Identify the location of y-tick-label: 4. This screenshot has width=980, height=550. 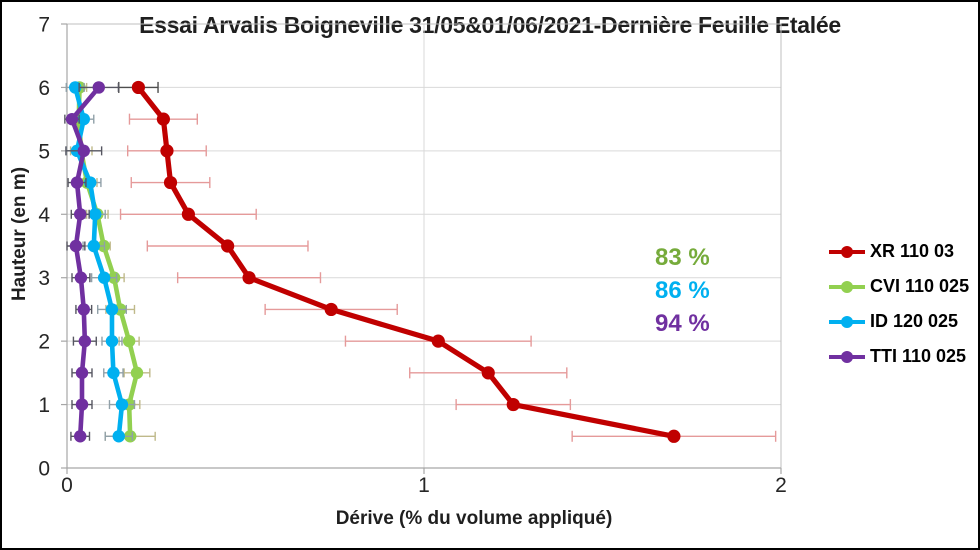
(44, 215).